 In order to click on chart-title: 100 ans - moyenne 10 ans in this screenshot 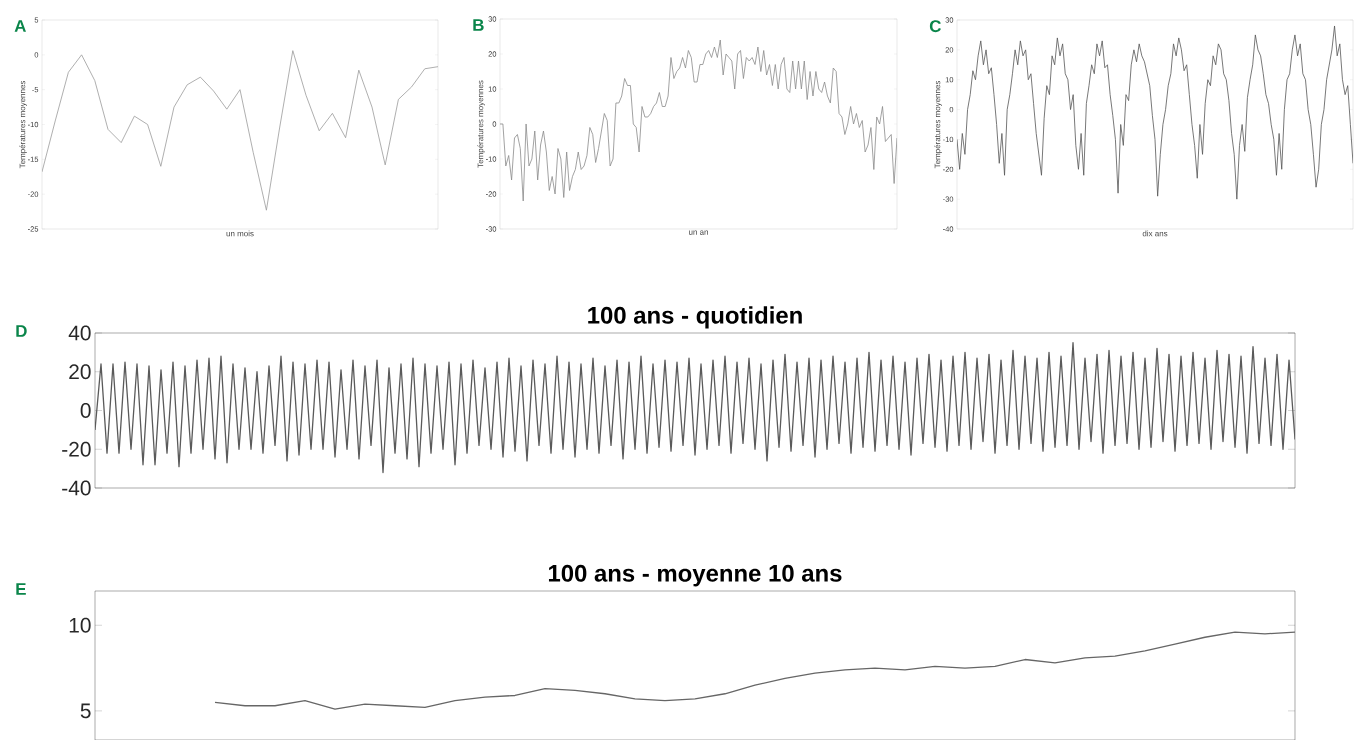, I will do `click(695, 575)`.